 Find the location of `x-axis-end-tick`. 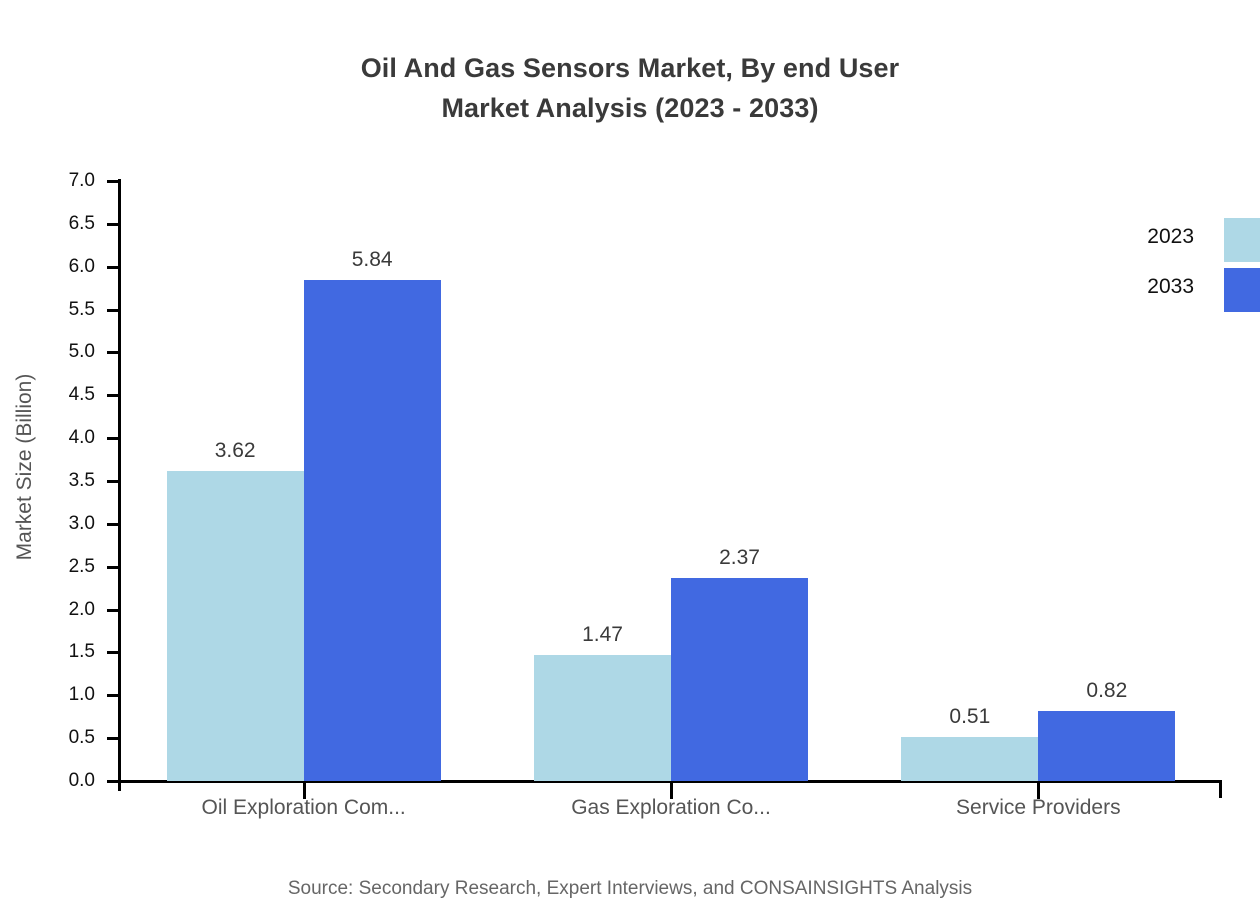

x-axis-end-tick is located at coordinates (1220, 789).